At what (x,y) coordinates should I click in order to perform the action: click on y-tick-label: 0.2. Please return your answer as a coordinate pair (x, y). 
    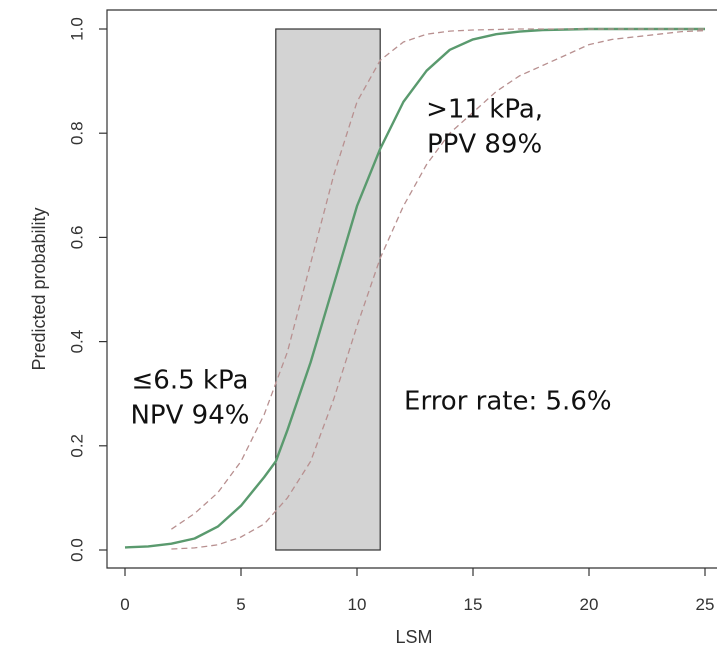
    Looking at the image, I should click on (76, 446).